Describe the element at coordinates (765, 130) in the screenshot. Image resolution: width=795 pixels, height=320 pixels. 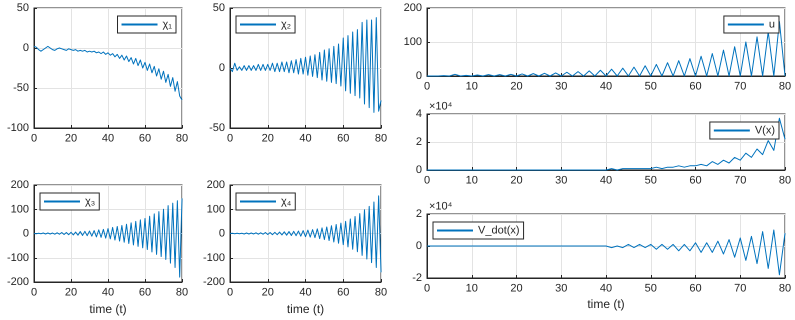
I see `legend-label: V(x)` at that location.